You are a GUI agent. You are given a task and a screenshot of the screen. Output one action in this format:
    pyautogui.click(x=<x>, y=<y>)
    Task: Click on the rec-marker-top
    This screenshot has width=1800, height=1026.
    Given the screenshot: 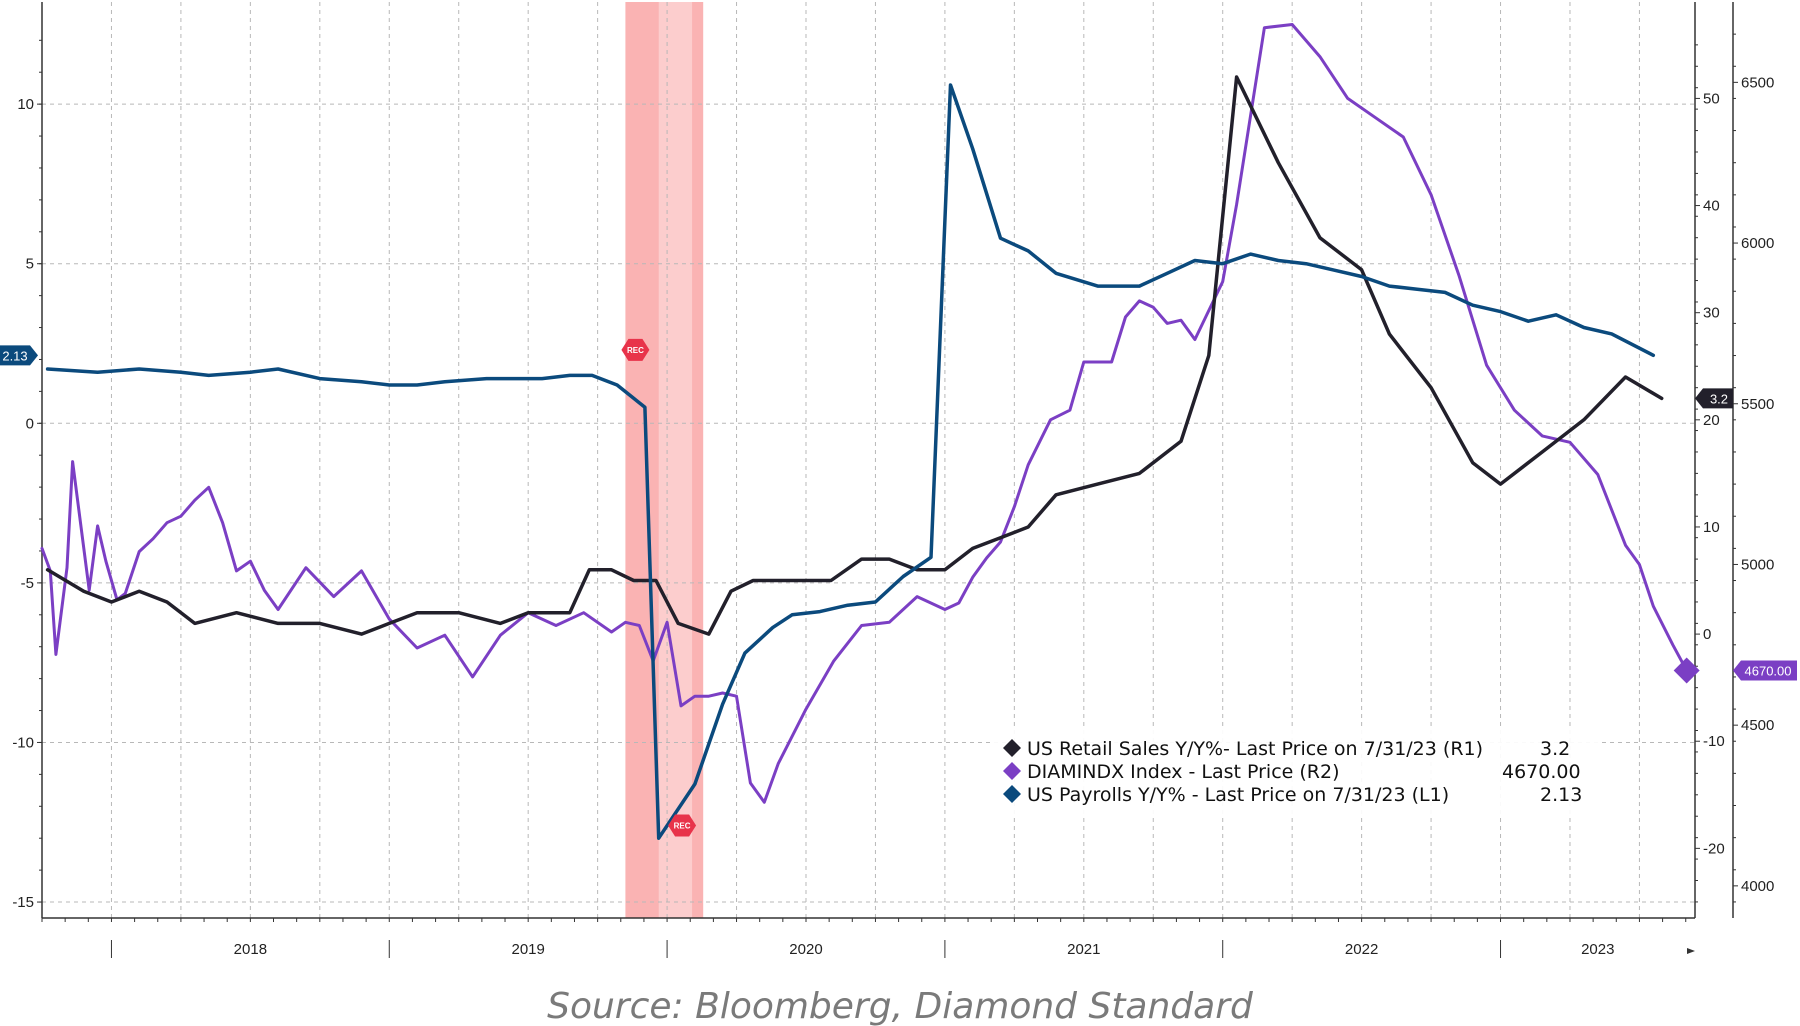 What is the action you would take?
    pyautogui.click(x=635, y=349)
    